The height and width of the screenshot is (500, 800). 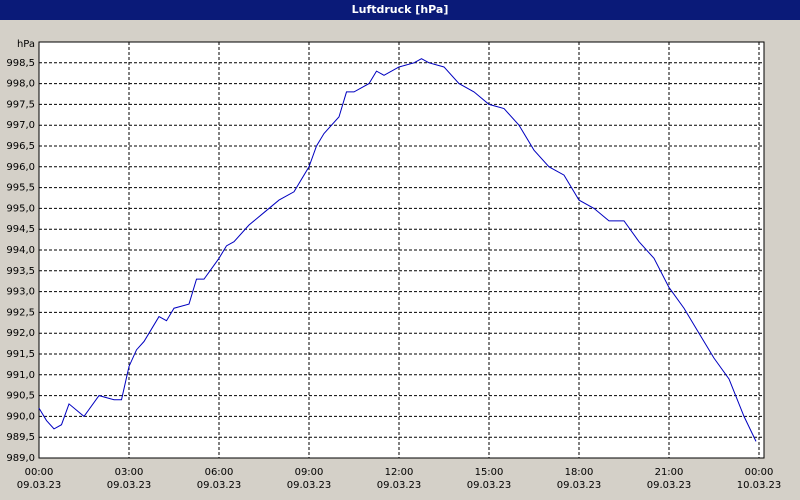 What do you see at coordinates (759, 479) in the screenshot?
I see `x-tick-label: 00:00 10.03.23` at bounding box center [759, 479].